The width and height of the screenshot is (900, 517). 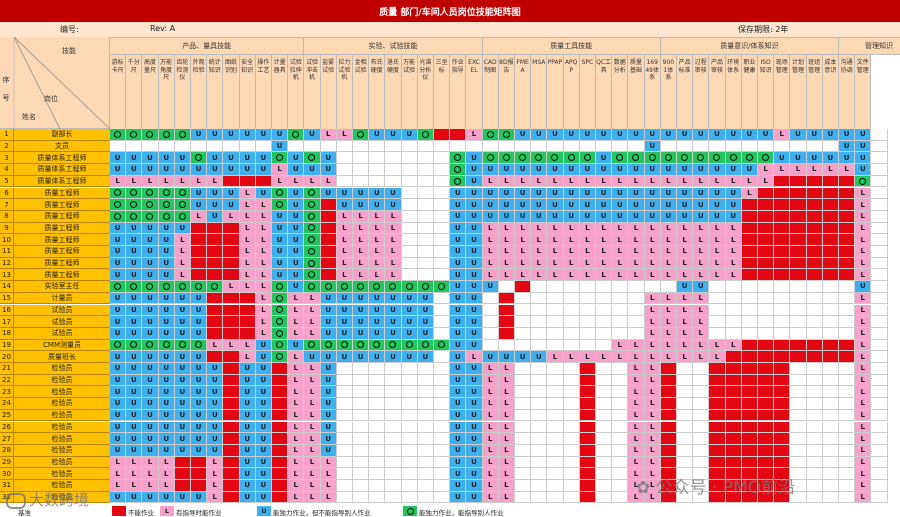 I want to click on watermark-logo-icon, so click(x=16, y=500).